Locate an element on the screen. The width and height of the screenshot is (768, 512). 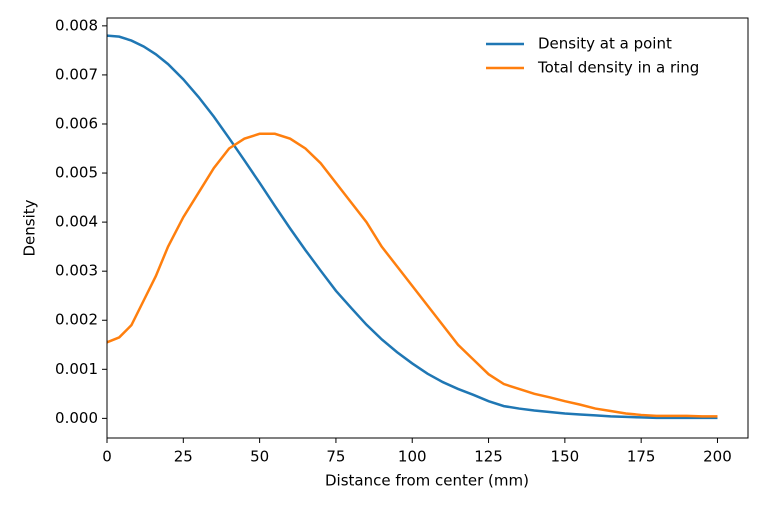
y-tick-label: 0.002 is located at coordinates (76, 320).